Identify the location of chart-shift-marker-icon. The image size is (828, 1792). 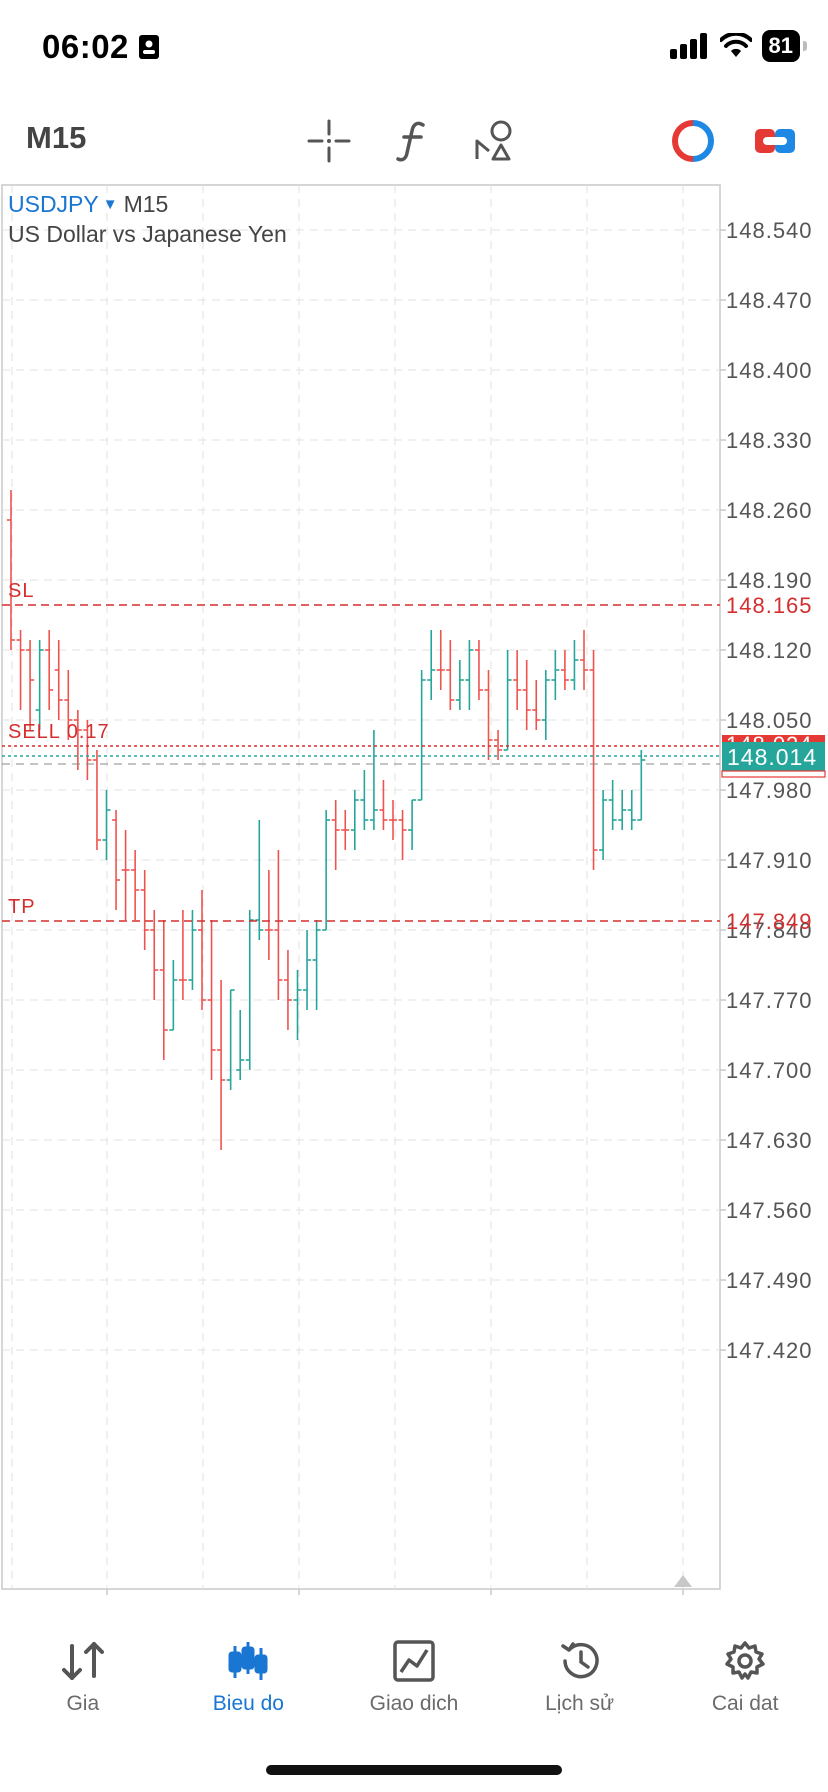
(683, 1581).